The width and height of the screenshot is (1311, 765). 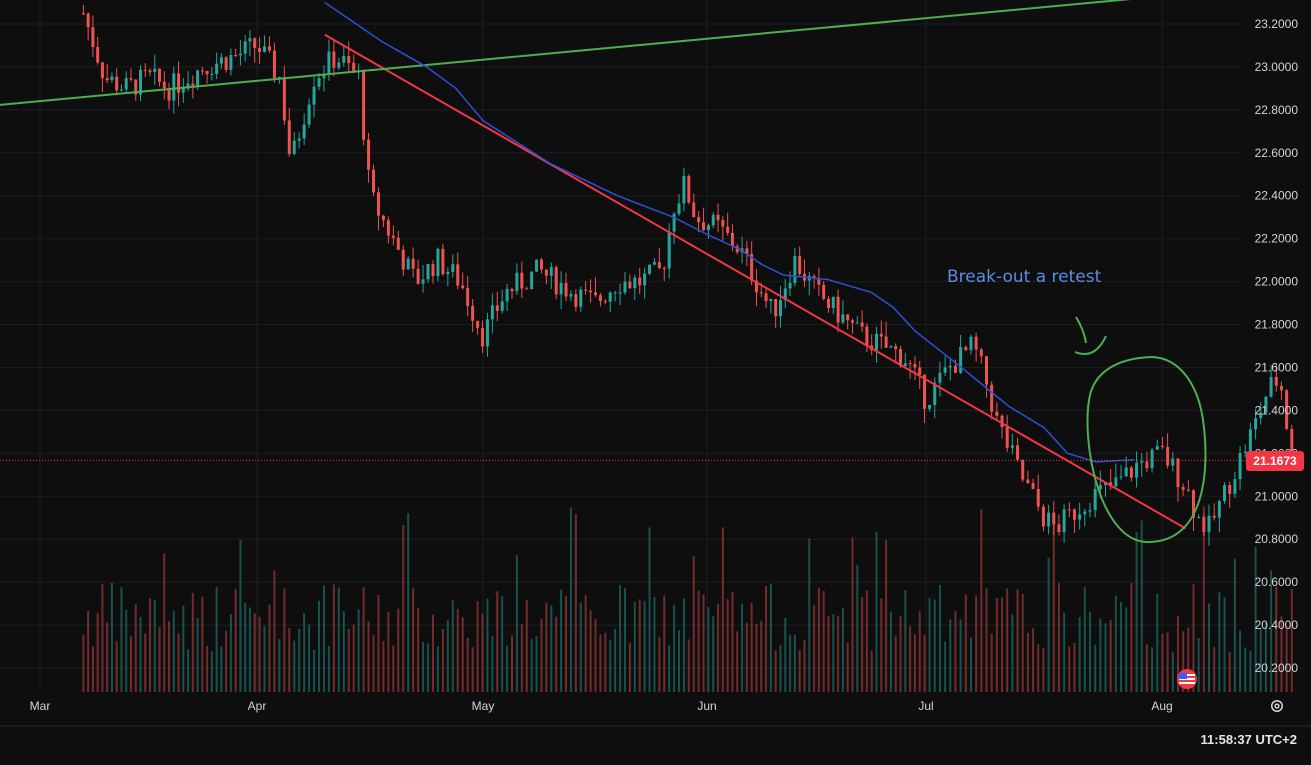 I want to click on ascending-support-line, so click(x=581, y=53).